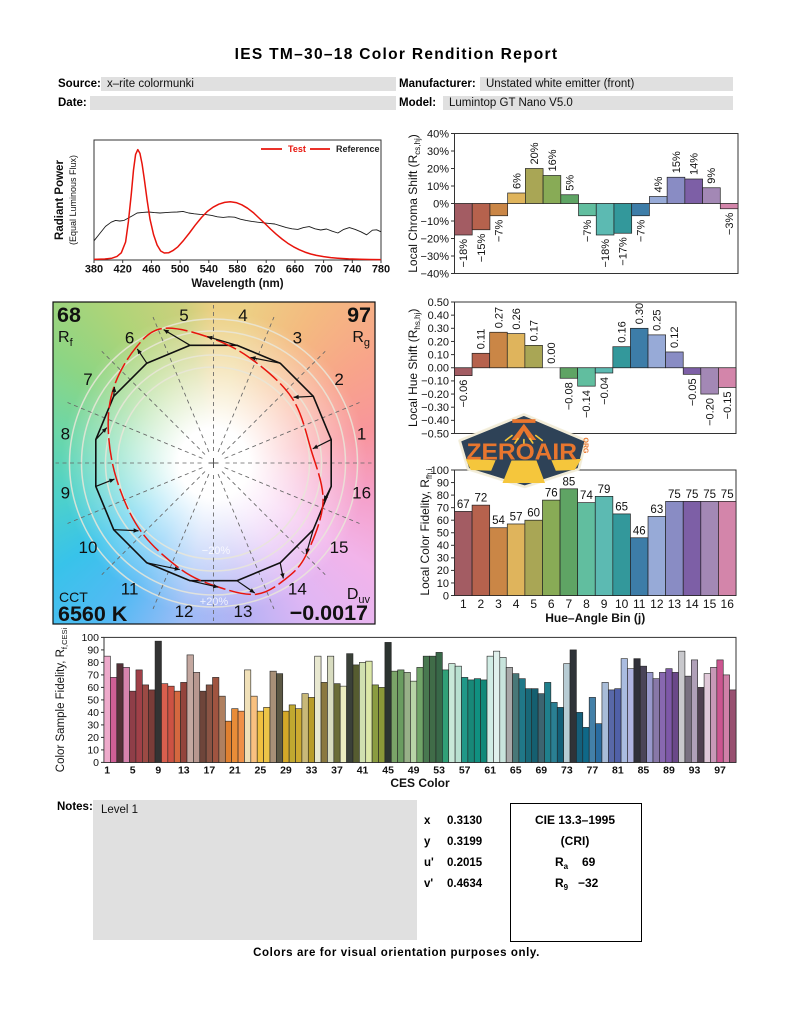  I want to click on svg-text: Local Chroma Shift (Rcs,hj), so click(414, 203).